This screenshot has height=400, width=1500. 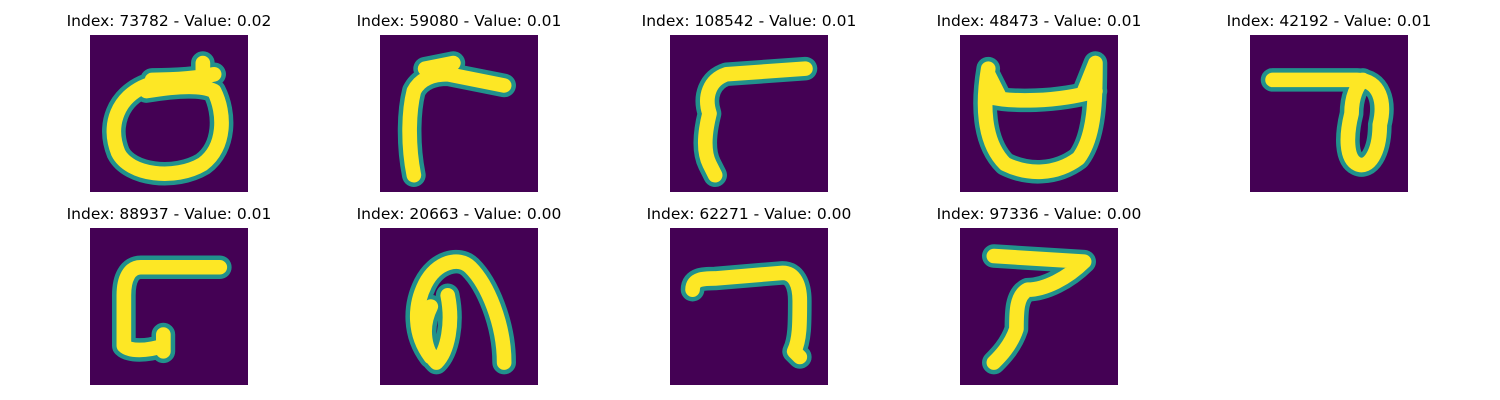 What do you see at coordinates (1329, 21) in the screenshot?
I see `panel-title: Index: 42192 - Value: 0.01` at bounding box center [1329, 21].